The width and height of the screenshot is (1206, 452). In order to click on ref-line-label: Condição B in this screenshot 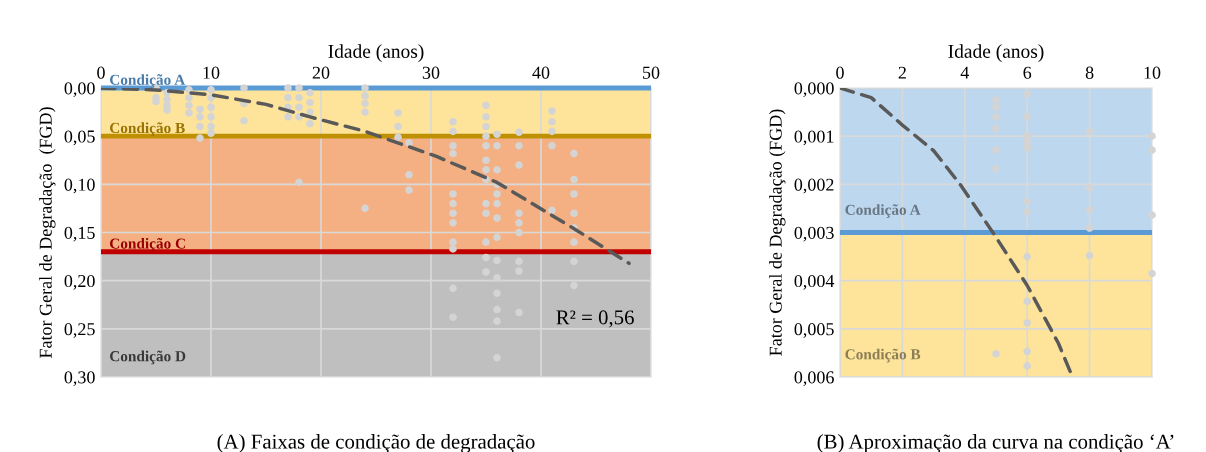, I will do `click(147, 129)`.